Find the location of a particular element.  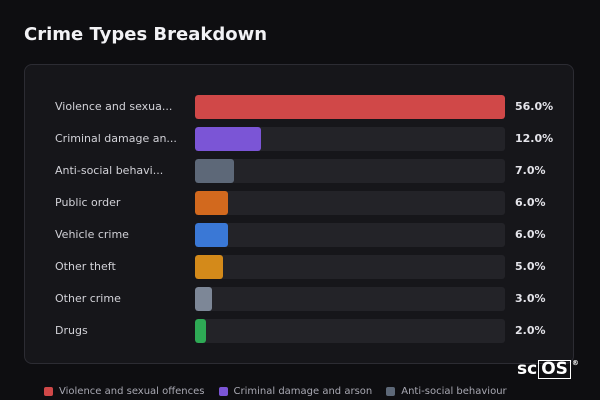

bar-row: Public order 6.0% is located at coordinates (300, 203).